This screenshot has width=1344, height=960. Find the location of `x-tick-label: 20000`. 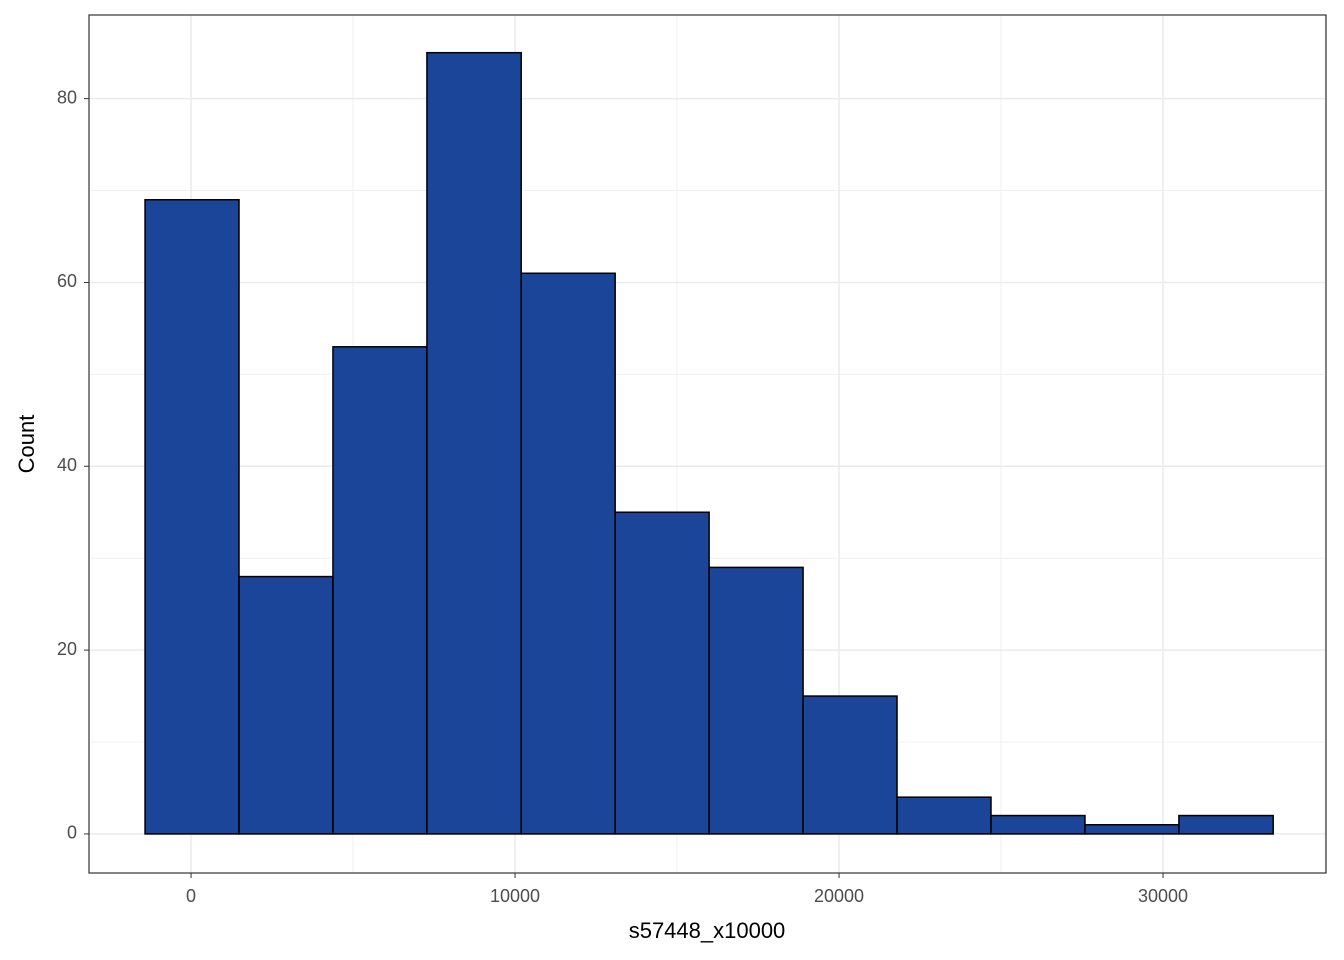

x-tick-label: 20000 is located at coordinates (839, 896).